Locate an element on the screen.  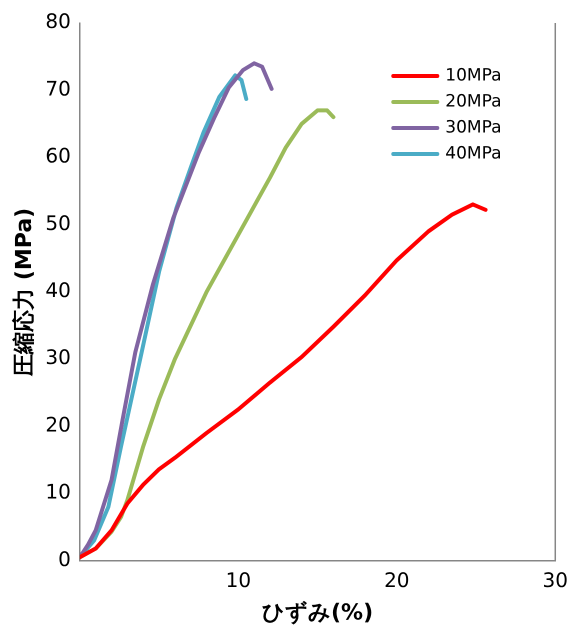
legend-label: 40MPa is located at coordinates (473, 153).